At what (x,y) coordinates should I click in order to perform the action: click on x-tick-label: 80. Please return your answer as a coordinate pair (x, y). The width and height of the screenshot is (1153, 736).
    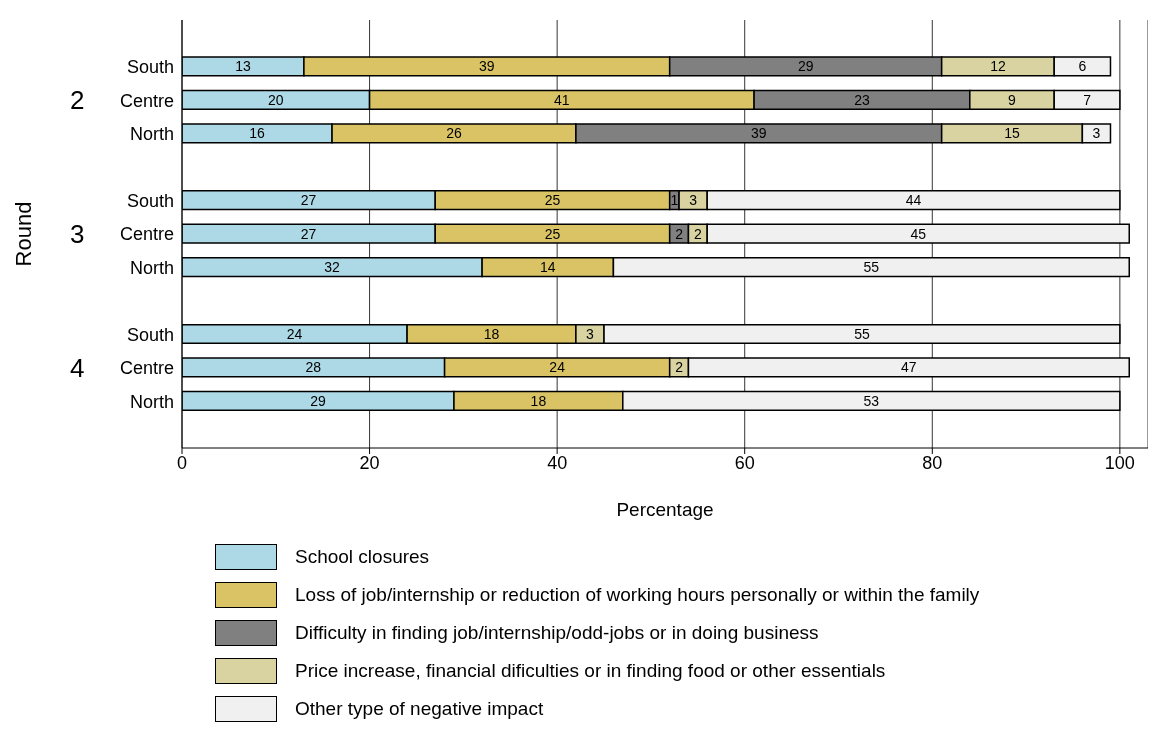
    Looking at the image, I should click on (932, 462).